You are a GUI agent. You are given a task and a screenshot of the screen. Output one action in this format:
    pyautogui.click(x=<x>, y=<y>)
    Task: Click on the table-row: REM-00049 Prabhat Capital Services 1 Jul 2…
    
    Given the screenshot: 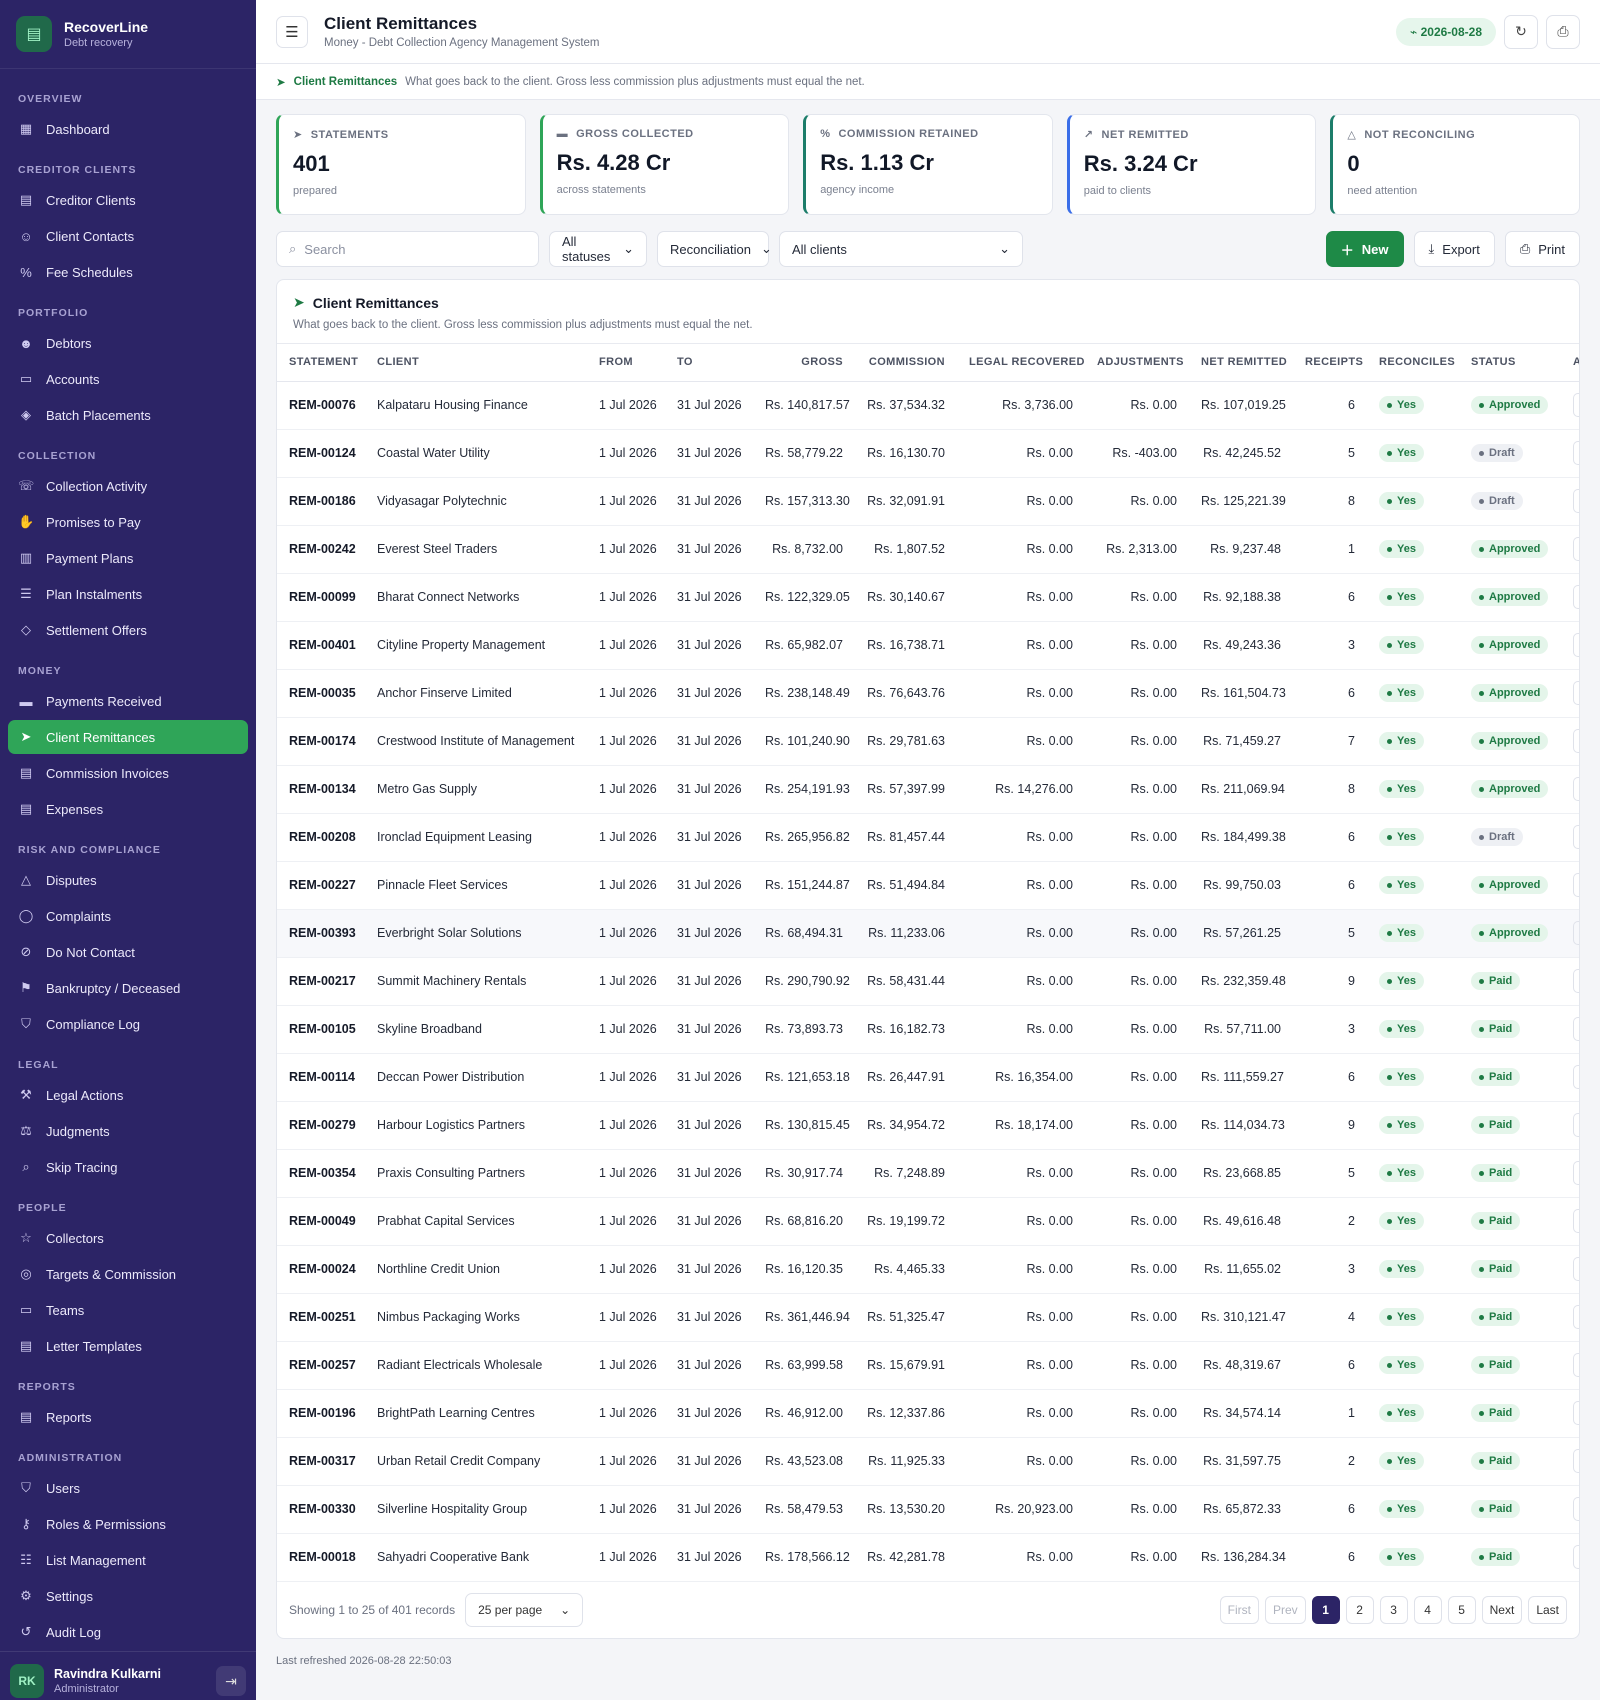 What is the action you would take?
    pyautogui.click(x=928, y=1221)
    